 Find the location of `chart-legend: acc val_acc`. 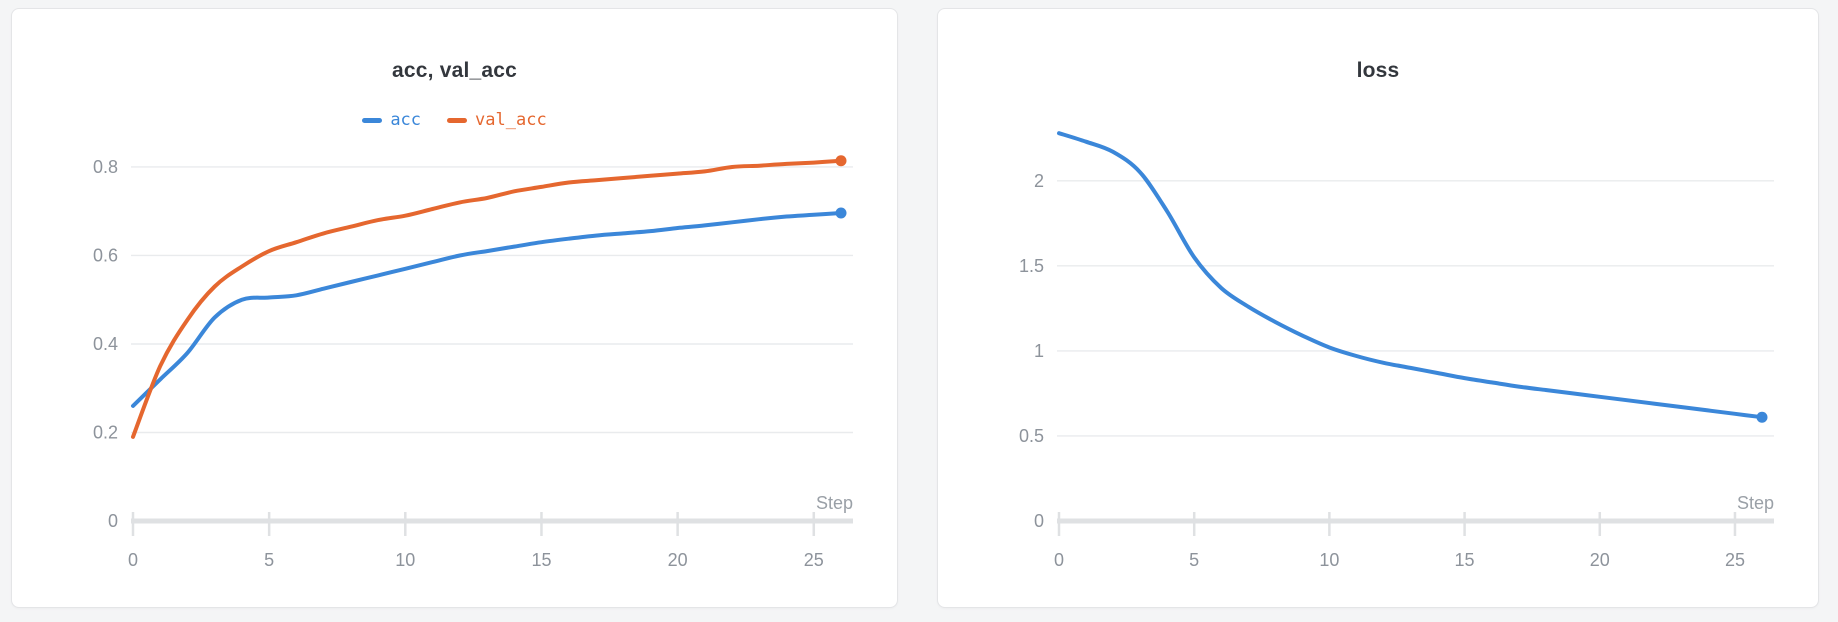

chart-legend: acc val_acc is located at coordinates (454, 120).